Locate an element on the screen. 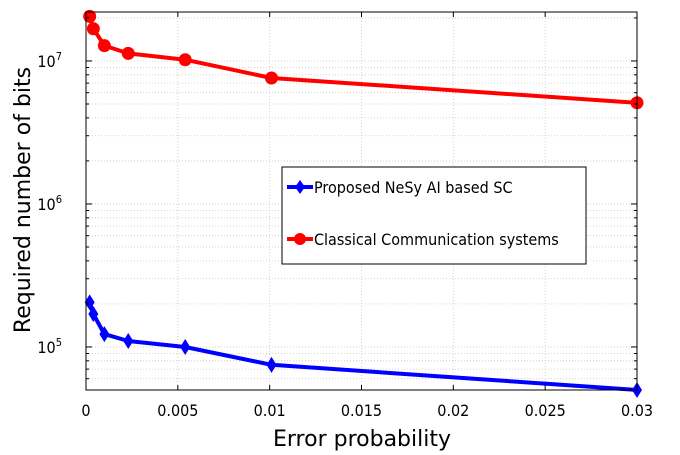 Image resolution: width=680 pixels, height=455 pixels. x-tick-label: 0 is located at coordinates (85, 410).